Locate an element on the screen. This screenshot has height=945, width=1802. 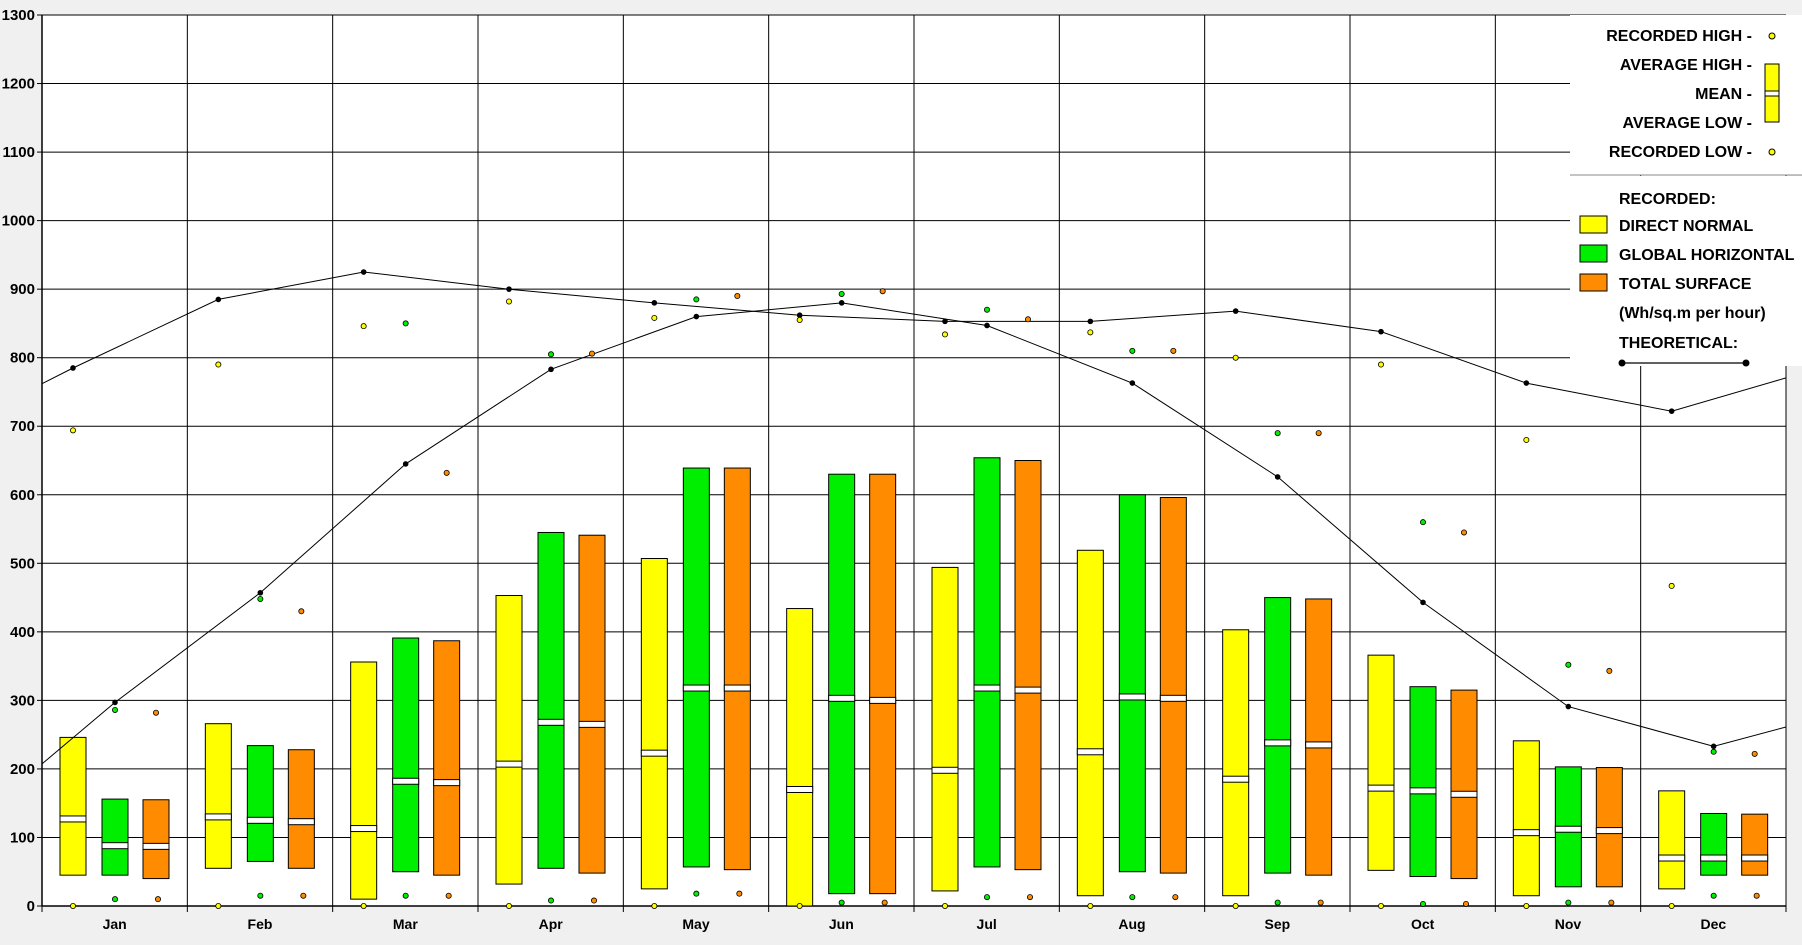
legend-recorded-low: RECORDED LOW - is located at coordinates (1680, 152).